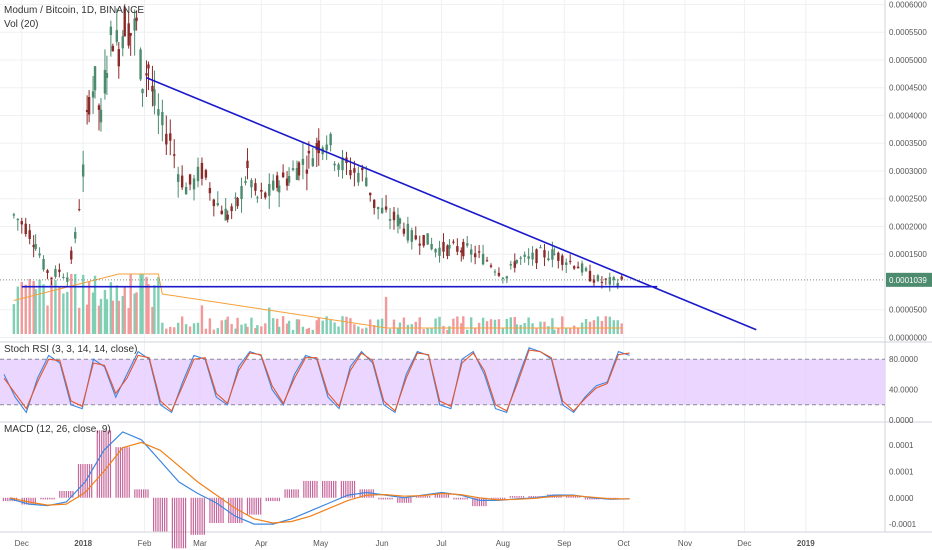 Image resolution: width=932 pixels, height=550 pixels. What do you see at coordinates (908, 4) in the screenshot?
I see `price-tick-label: 0.0006000` at bounding box center [908, 4].